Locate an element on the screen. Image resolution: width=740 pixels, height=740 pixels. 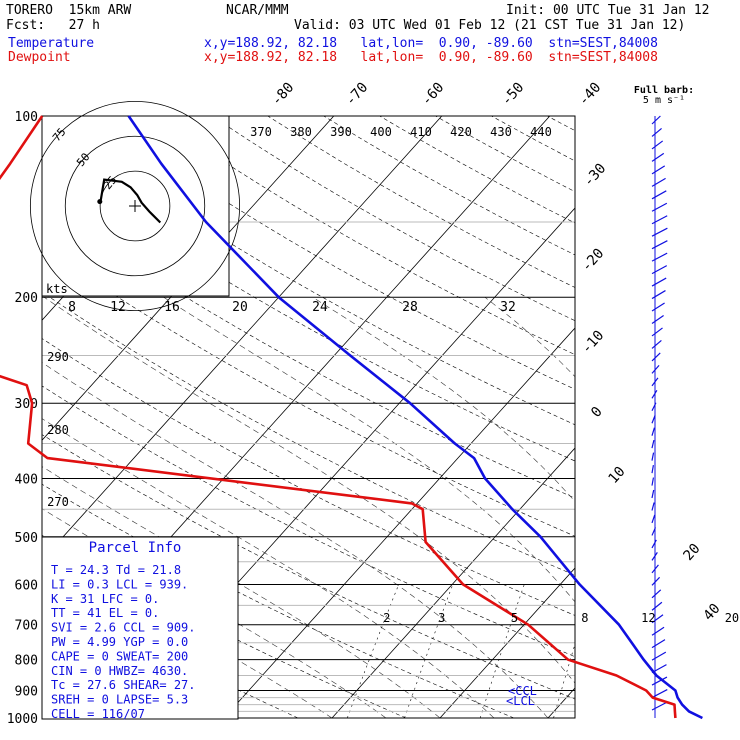
mixing-ratio-tick: 3 is located at coordinates (441, 618).